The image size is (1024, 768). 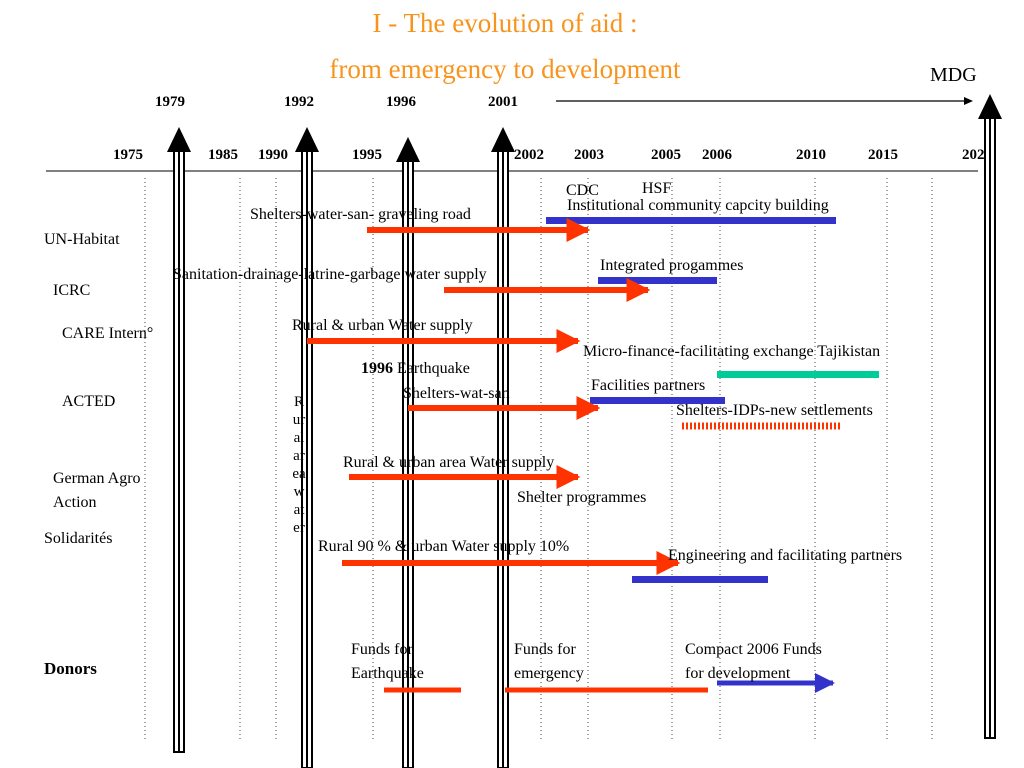 What do you see at coordinates (299, 465) in the screenshot?
I see `label-vertical-rural-area-water: Rural area water` at bounding box center [299, 465].